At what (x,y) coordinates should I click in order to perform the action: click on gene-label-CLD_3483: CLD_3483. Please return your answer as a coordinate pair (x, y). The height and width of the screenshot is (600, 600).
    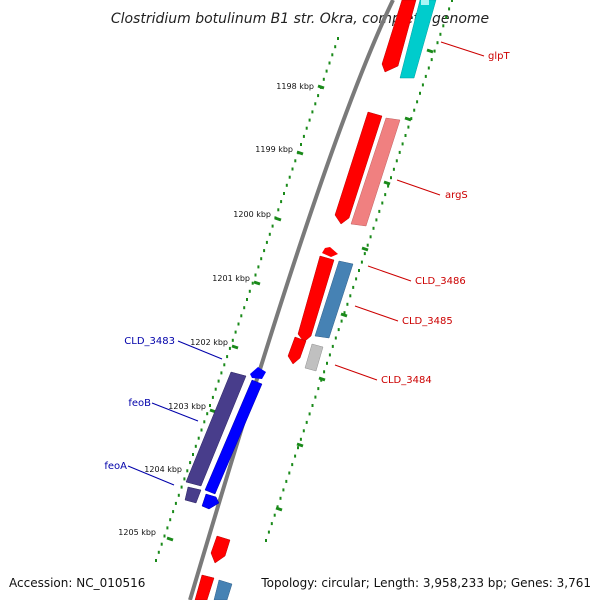
    Looking at the image, I should click on (149, 341).